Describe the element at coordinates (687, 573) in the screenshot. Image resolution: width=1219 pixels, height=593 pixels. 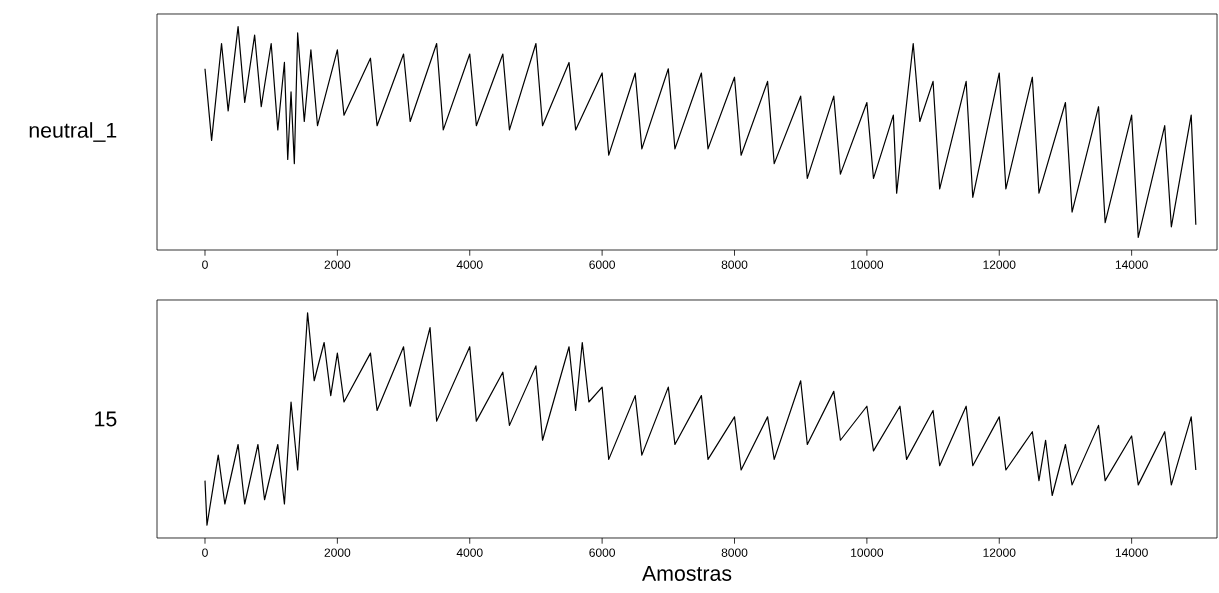
I see `x-axis-title: Amostras` at that location.